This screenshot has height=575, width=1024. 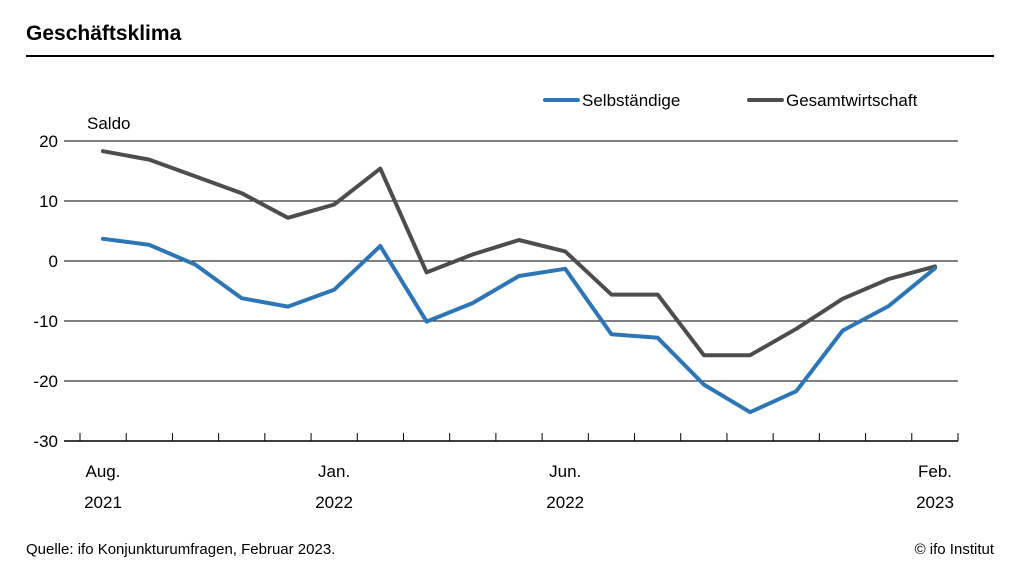 I want to click on y-tick-label: 20, so click(x=48, y=141).